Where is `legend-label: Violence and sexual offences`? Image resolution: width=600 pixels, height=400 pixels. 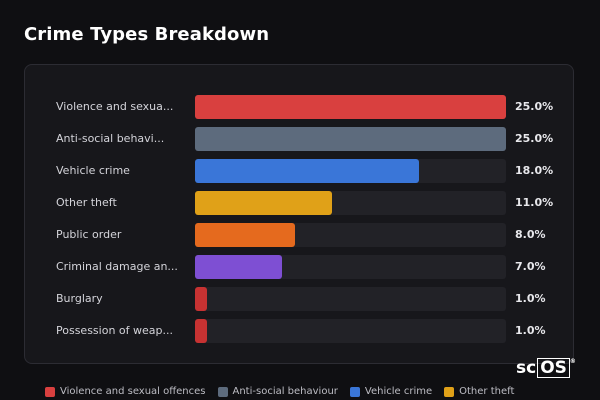
legend-label: Violence and sexual offences is located at coordinates (133, 391).